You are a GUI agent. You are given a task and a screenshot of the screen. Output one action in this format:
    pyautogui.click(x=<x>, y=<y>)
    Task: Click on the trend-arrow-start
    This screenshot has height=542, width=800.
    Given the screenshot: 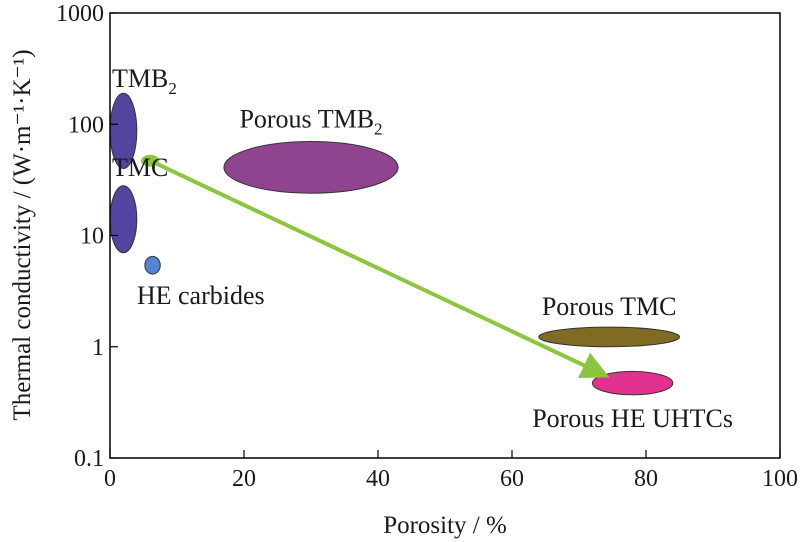 What is the action you would take?
    pyautogui.click(x=150, y=160)
    